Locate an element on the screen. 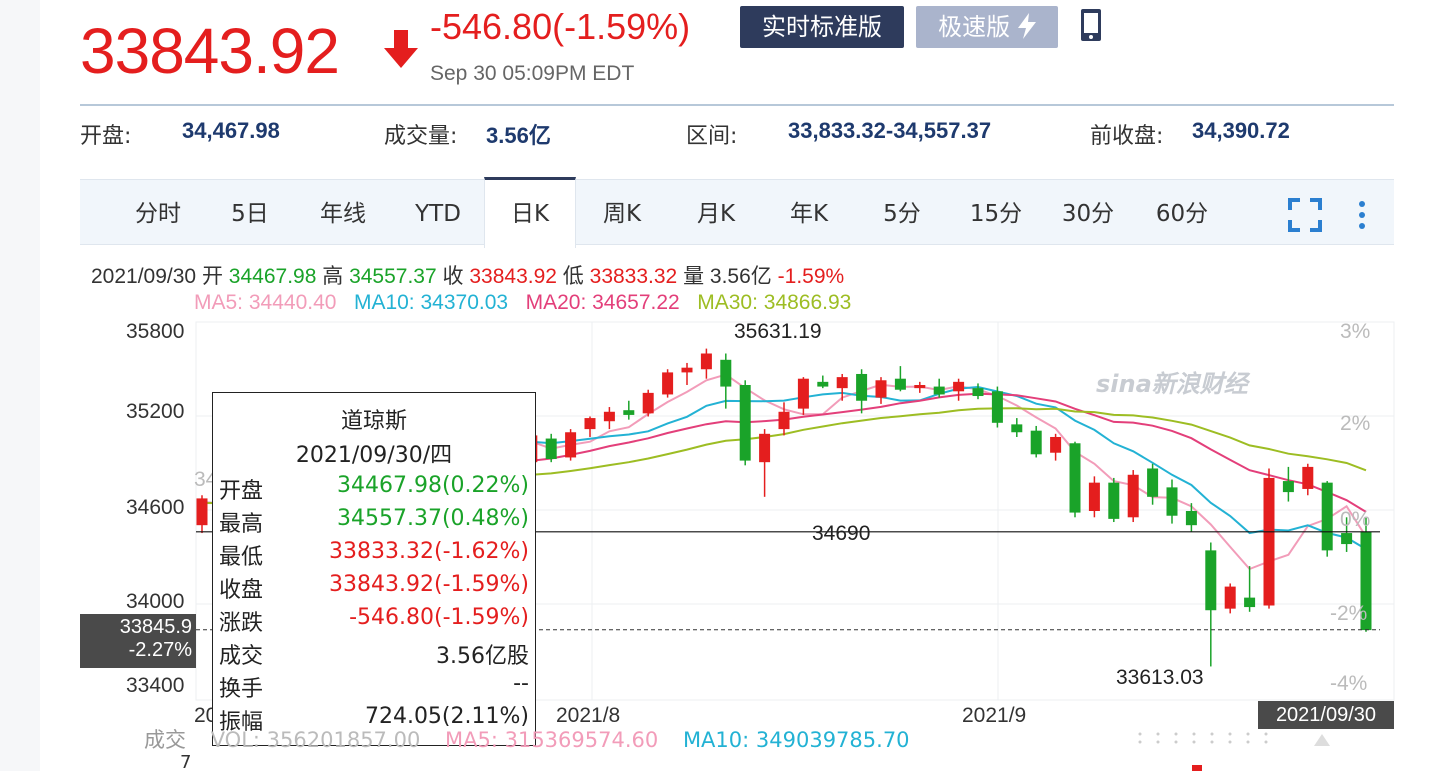 The image size is (1430, 773). tab-ytd: YTD is located at coordinates (438, 214).